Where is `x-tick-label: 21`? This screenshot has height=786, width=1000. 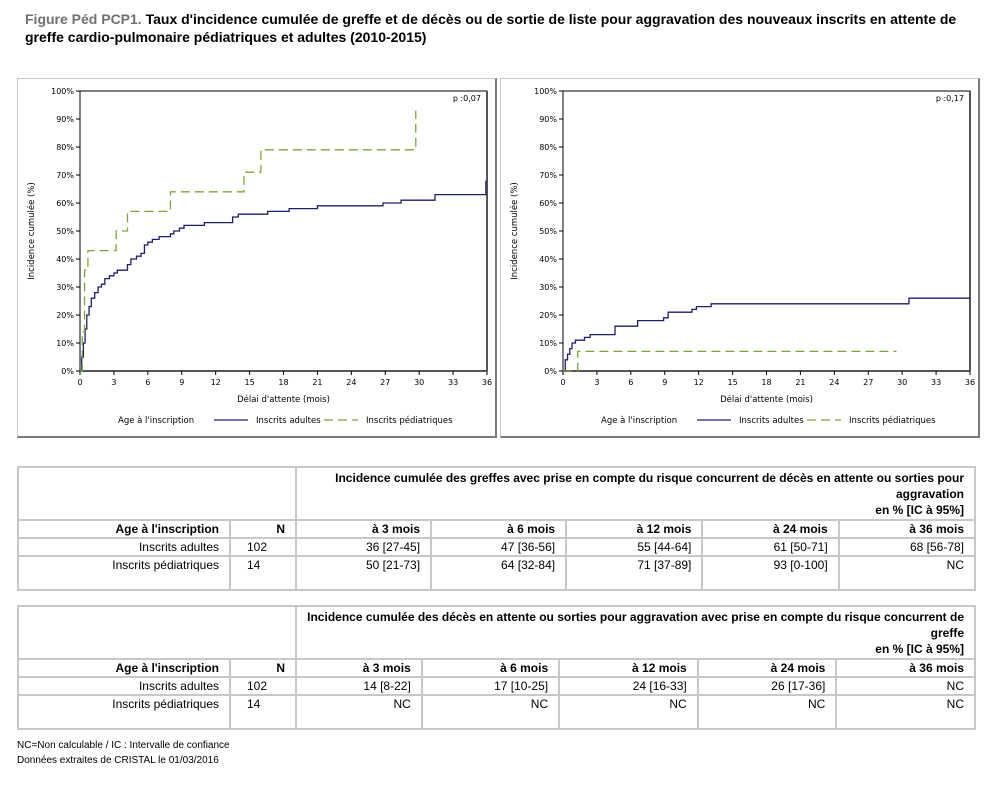
x-tick-label: 21 is located at coordinates (317, 382).